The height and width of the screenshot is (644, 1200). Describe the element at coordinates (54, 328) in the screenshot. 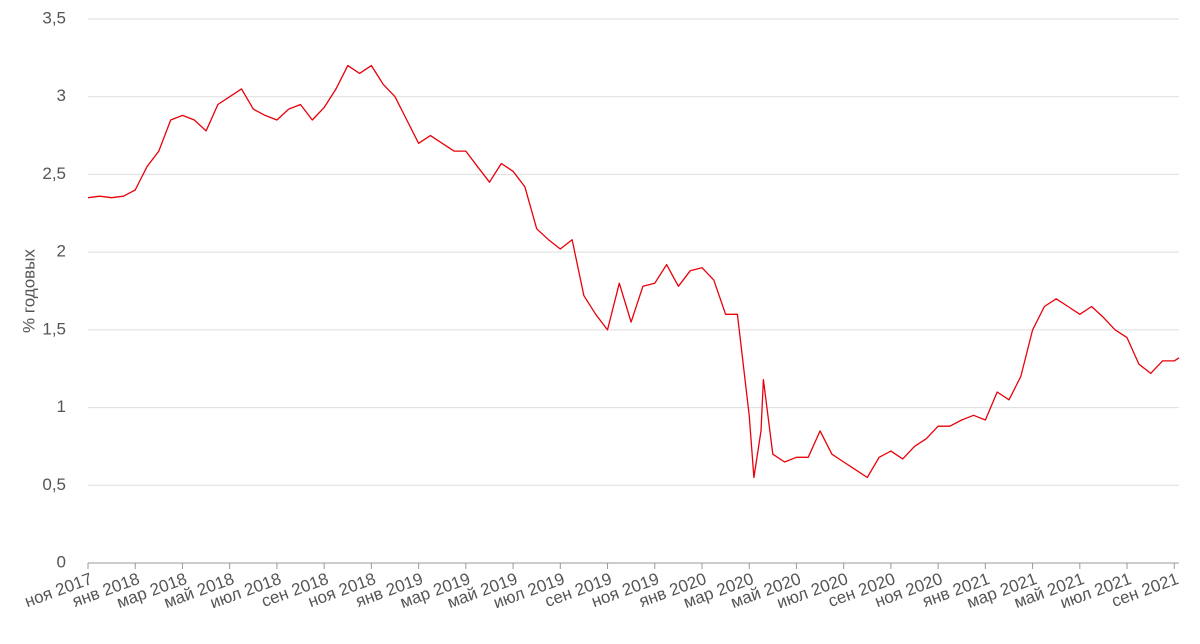

I see `y-tick-label: 1,5` at that location.